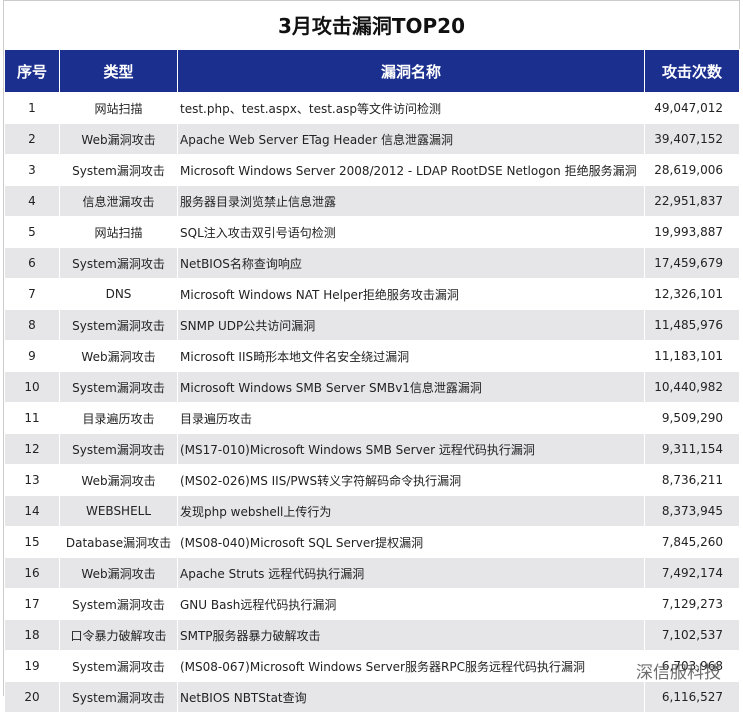  Describe the element at coordinates (411, 139) in the screenshot. I see `table-cell: Apache Web Server ETag Header 信息泄露漏洞` at that location.